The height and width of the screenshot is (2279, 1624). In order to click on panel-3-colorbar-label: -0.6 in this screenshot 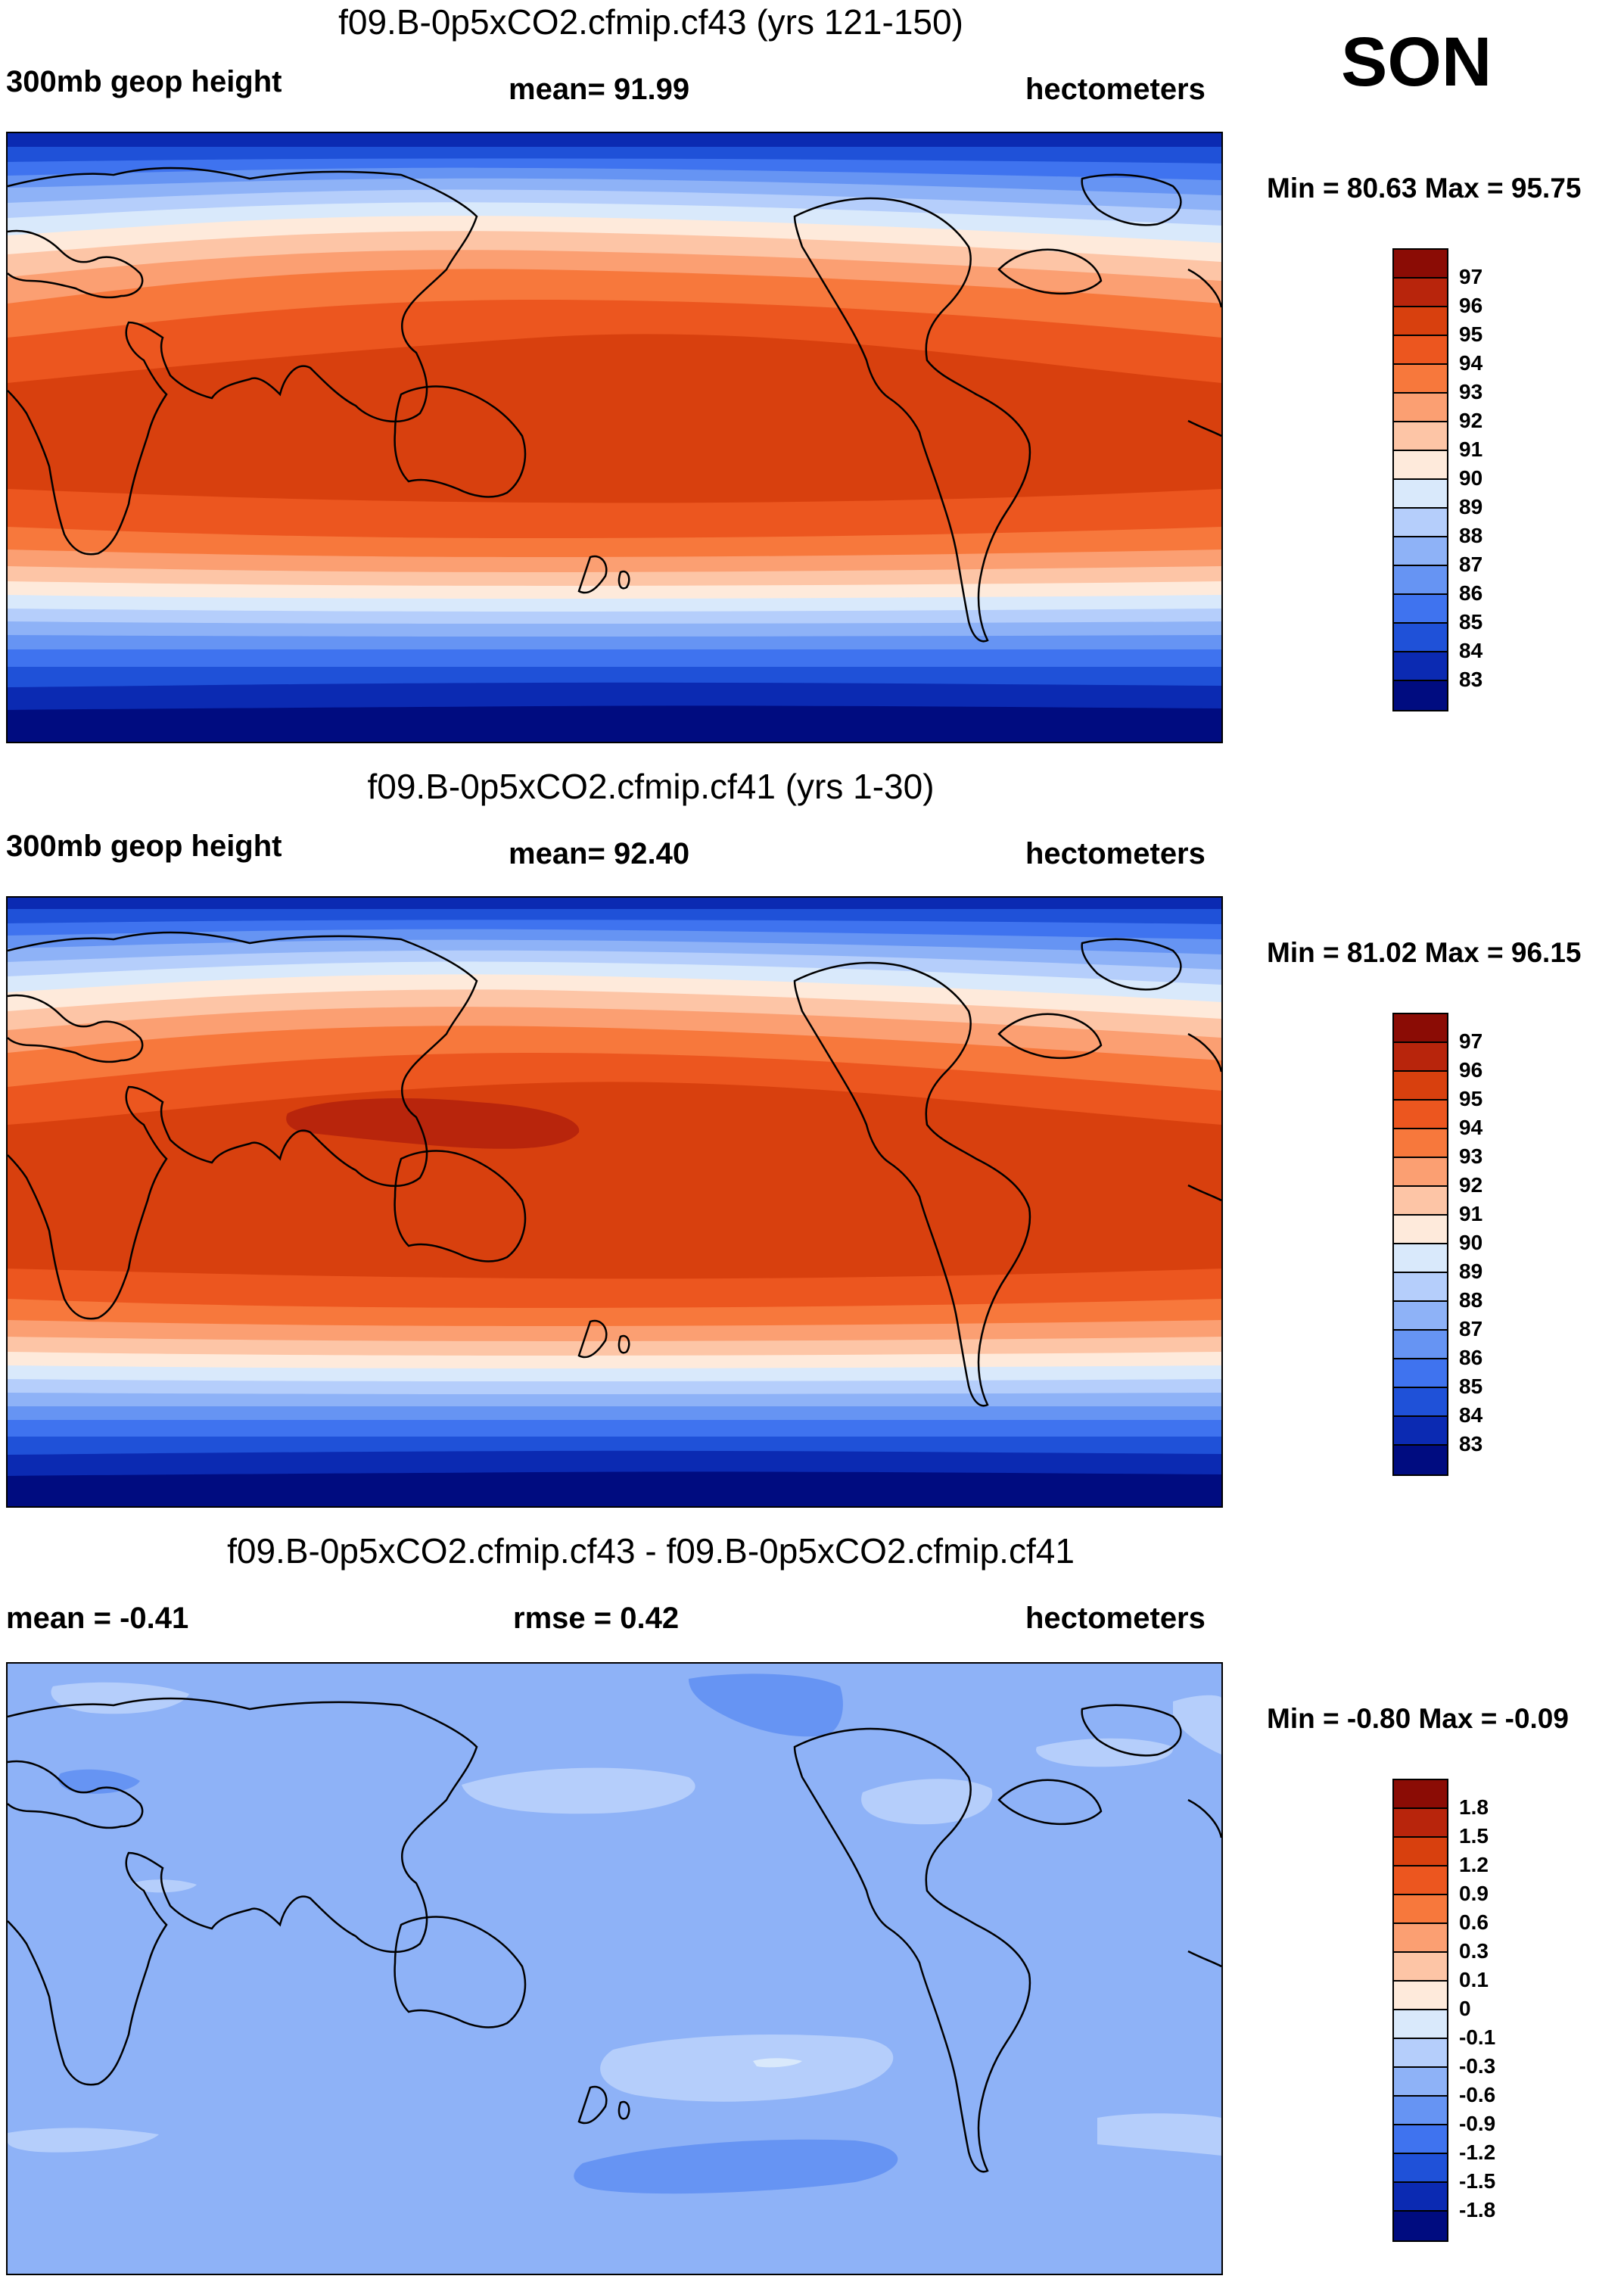, I will do `click(1477, 2094)`.